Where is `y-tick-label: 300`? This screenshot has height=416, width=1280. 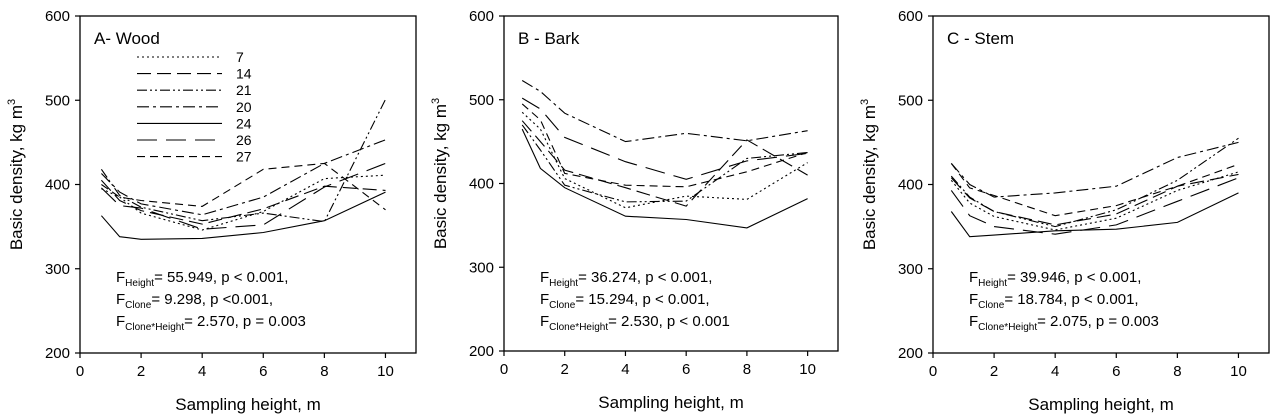 y-tick-label: 300 is located at coordinates (910, 269).